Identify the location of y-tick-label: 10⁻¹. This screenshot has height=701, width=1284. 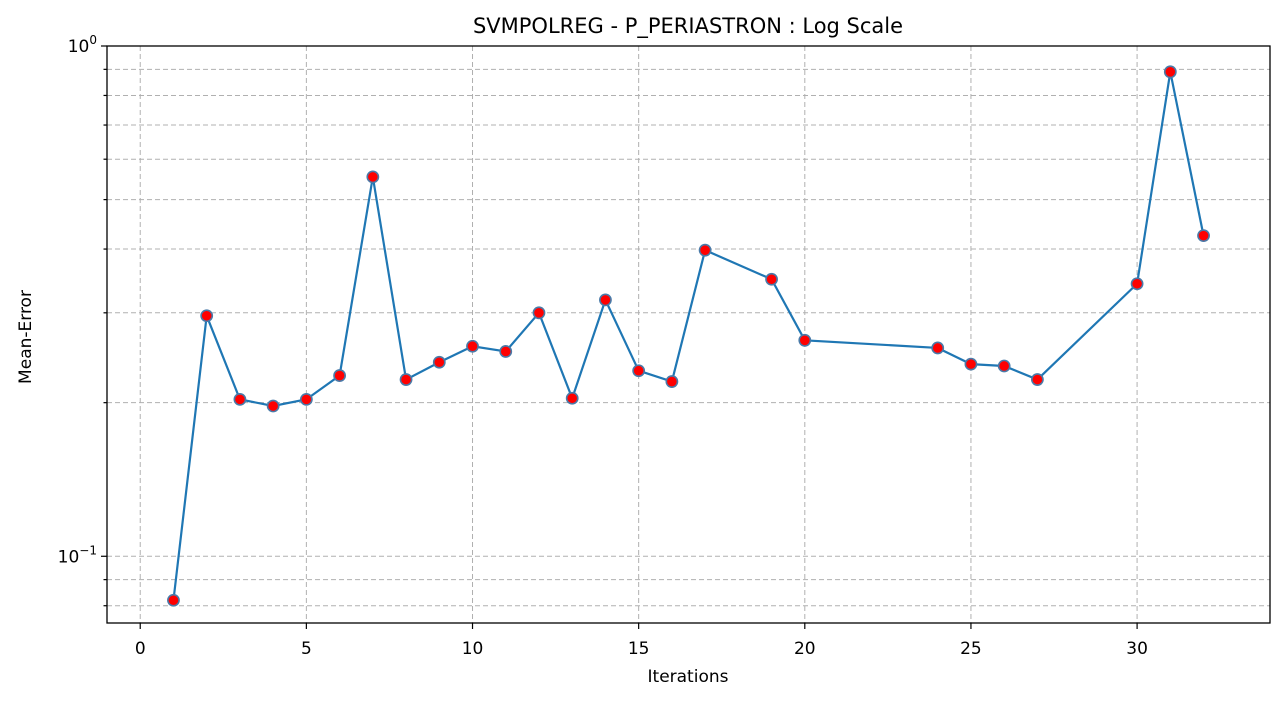
(77, 555).